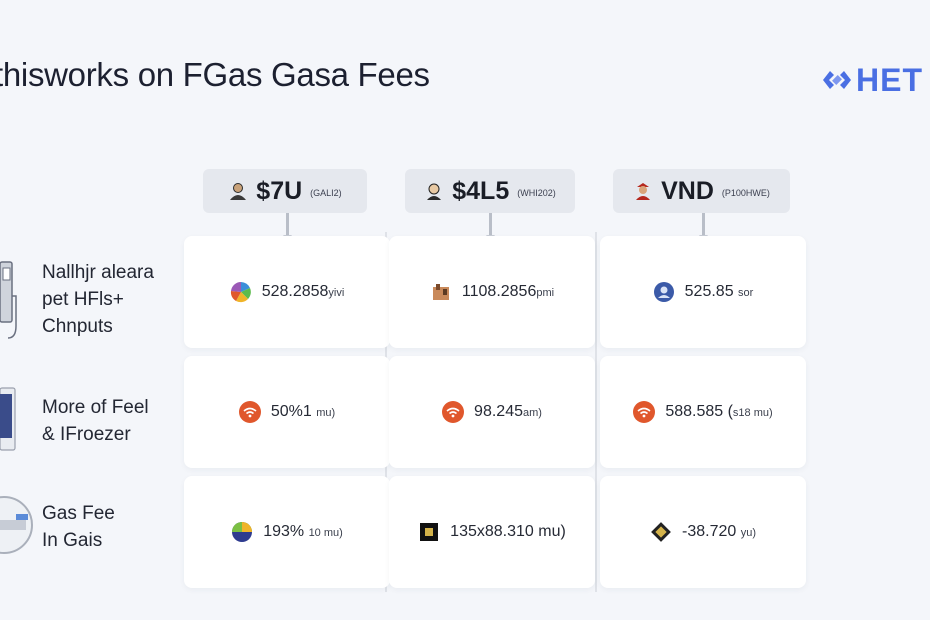 The image size is (930, 620). I want to click on table-cell: 1108.2856pmi, so click(492, 292).